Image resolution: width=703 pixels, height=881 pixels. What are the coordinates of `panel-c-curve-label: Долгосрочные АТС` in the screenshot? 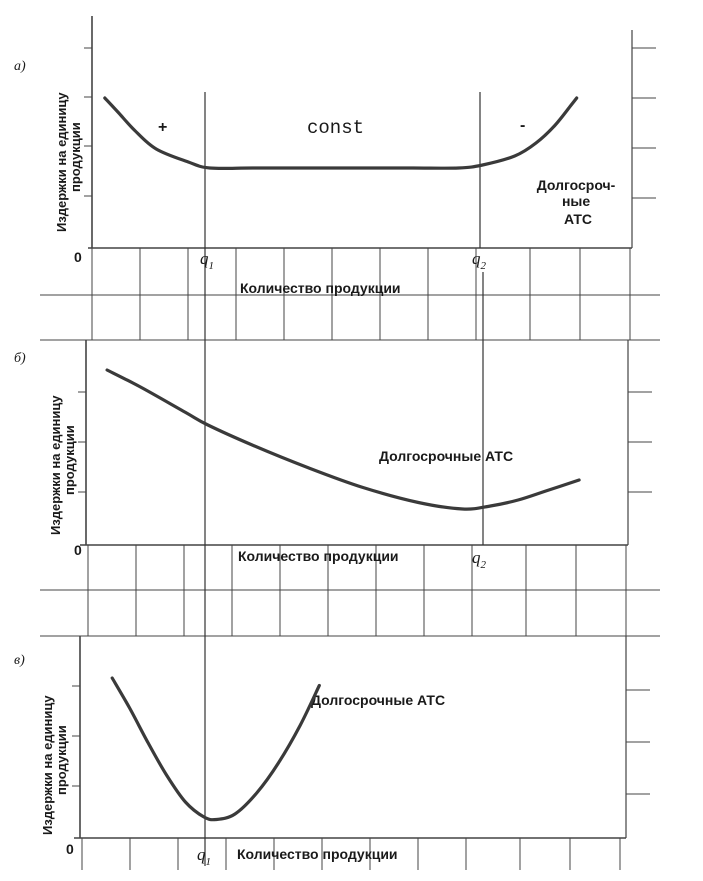 It's located at (378, 700).